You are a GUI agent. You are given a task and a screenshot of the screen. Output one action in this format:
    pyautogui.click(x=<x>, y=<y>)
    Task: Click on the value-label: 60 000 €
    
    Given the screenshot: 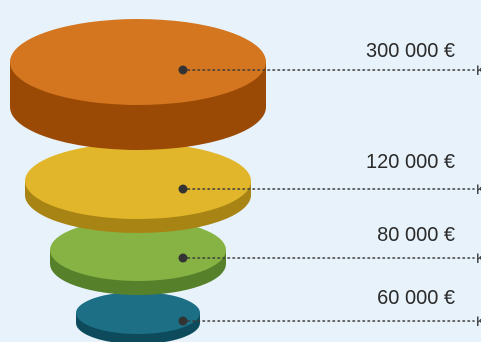 What is the action you would take?
    pyautogui.click(x=416, y=298)
    